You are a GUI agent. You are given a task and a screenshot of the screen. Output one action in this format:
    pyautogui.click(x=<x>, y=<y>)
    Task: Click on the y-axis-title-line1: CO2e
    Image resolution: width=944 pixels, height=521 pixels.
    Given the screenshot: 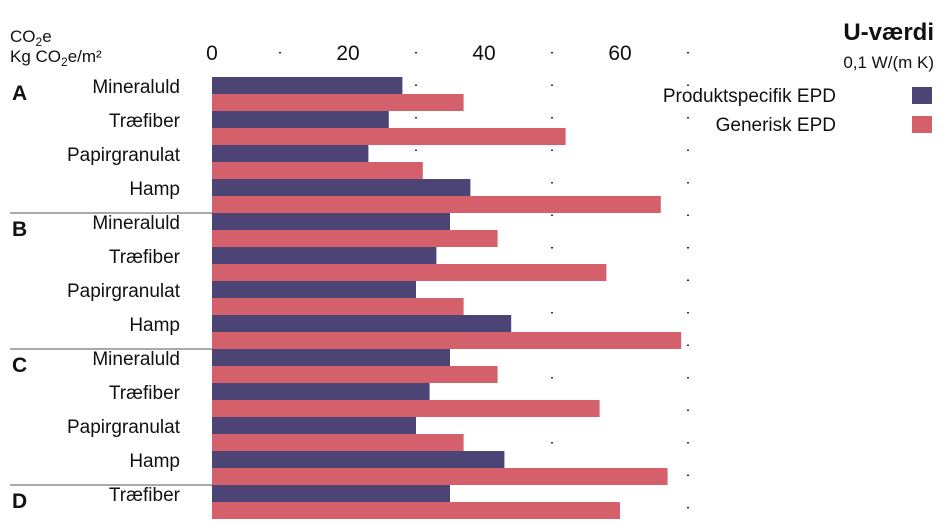 What is the action you would take?
    pyautogui.click(x=31, y=38)
    